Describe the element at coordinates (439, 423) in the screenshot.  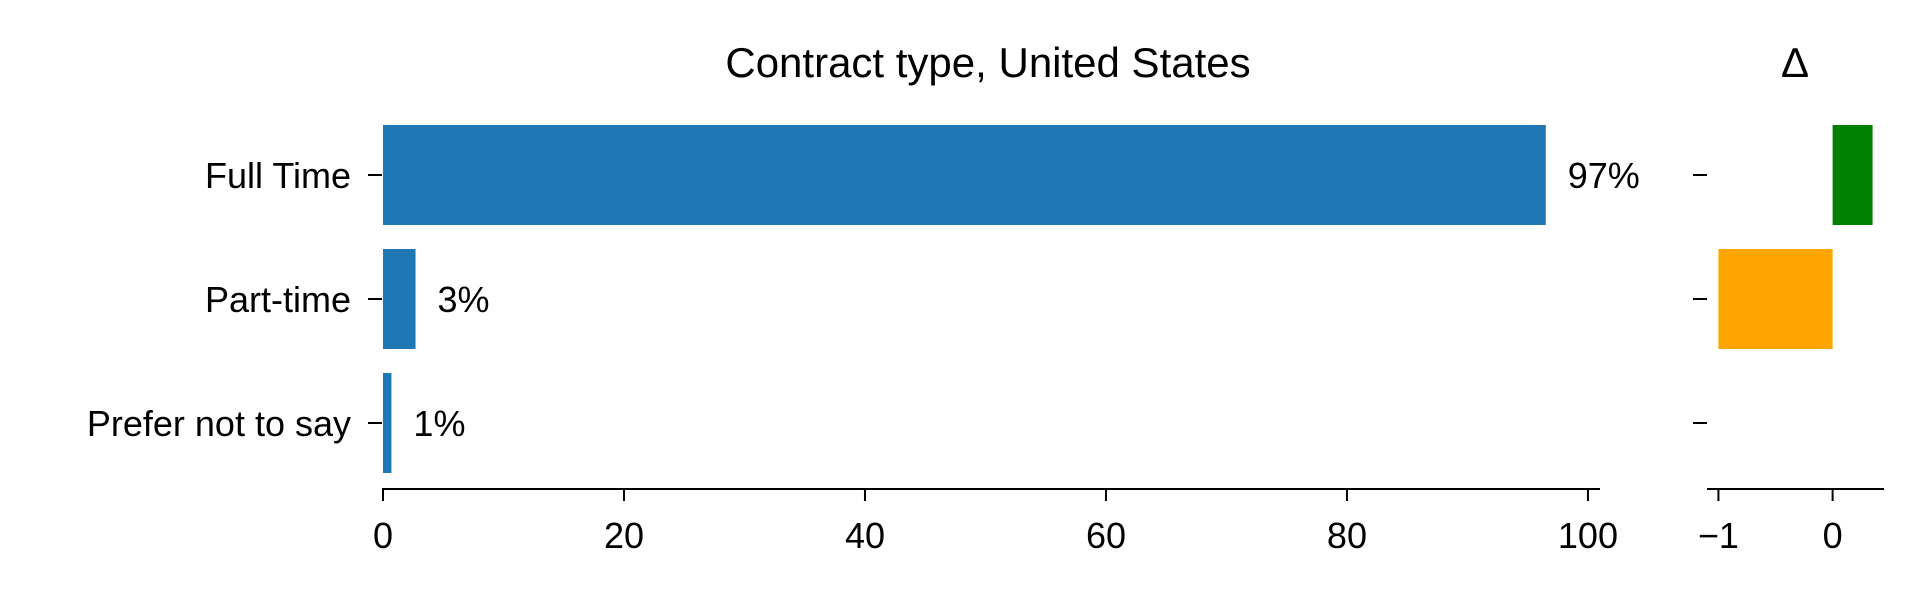
I see `data-label: 1%` at that location.